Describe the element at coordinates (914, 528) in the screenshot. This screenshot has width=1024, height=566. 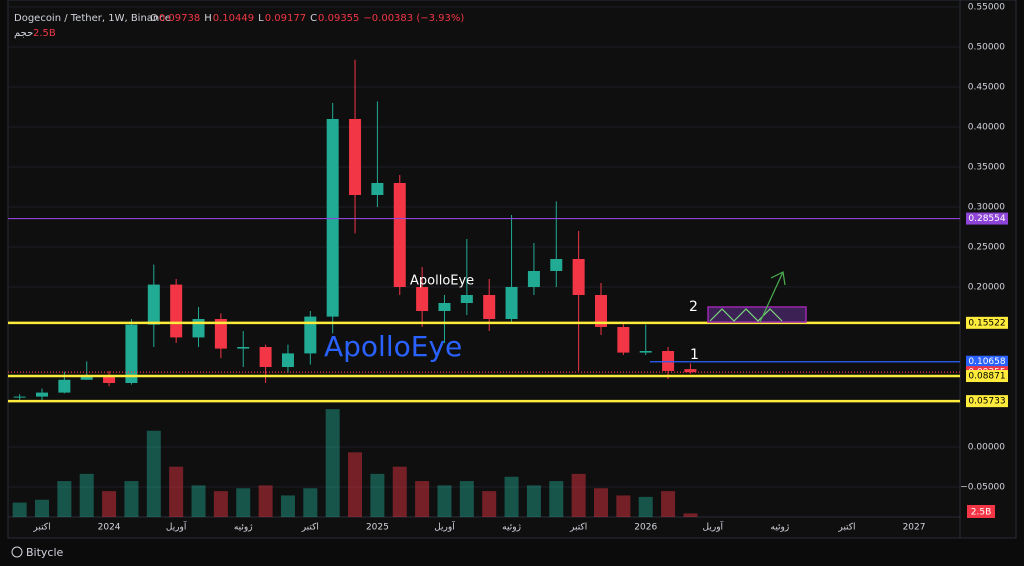
I see `x-tick-label: 2027` at that location.